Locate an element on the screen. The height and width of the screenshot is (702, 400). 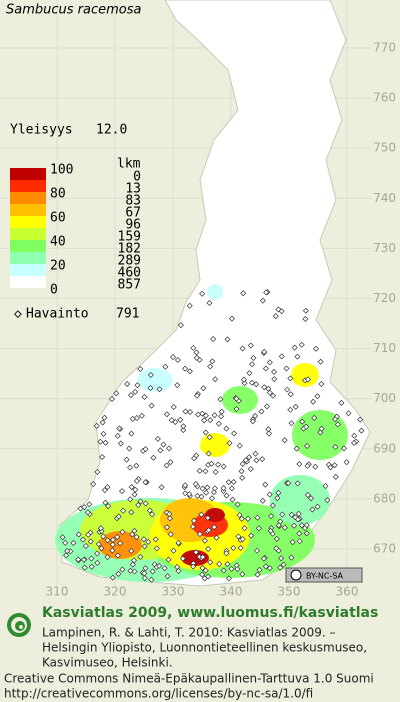
observation-count: 791 is located at coordinates (127, 314).